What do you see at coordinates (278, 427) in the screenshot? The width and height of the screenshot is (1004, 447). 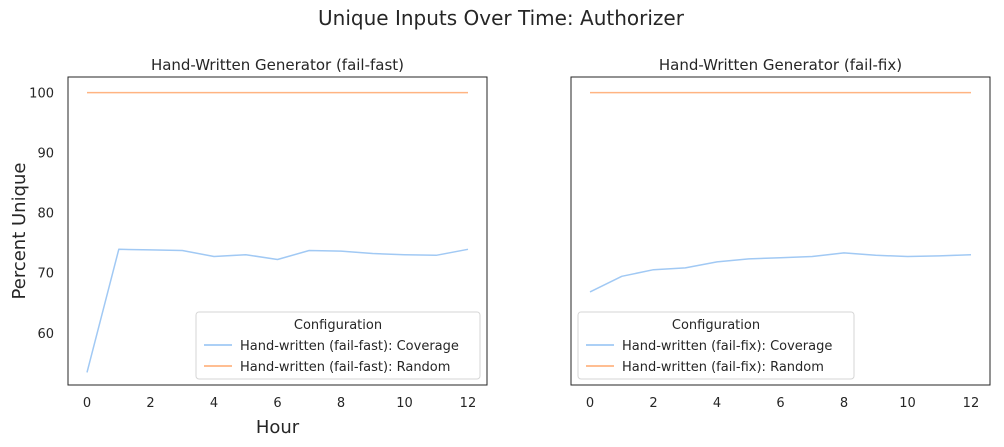 I see `x-axis-label: Hour` at bounding box center [278, 427].